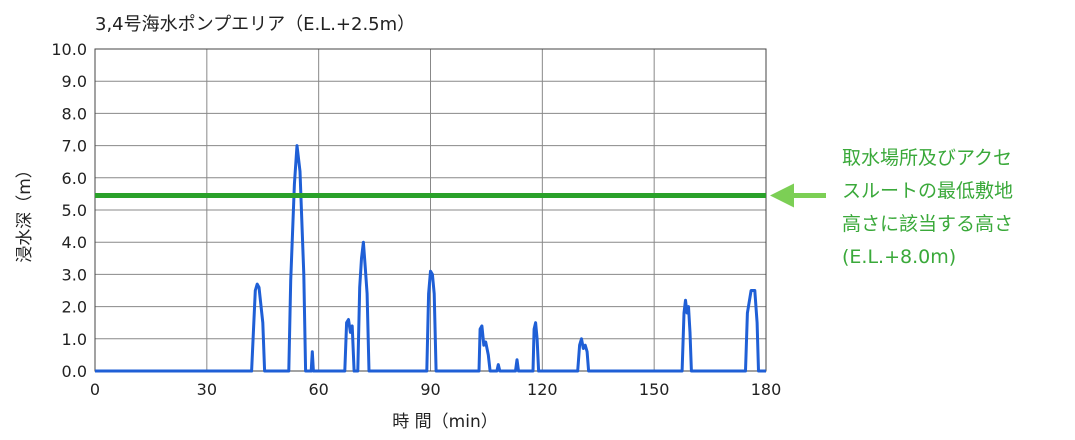  What do you see at coordinates (255, 24) in the screenshot?
I see `chart-title: 3,4号海水ポンプエリア（E.L.+2.5m）` at bounding box center [255, 24].